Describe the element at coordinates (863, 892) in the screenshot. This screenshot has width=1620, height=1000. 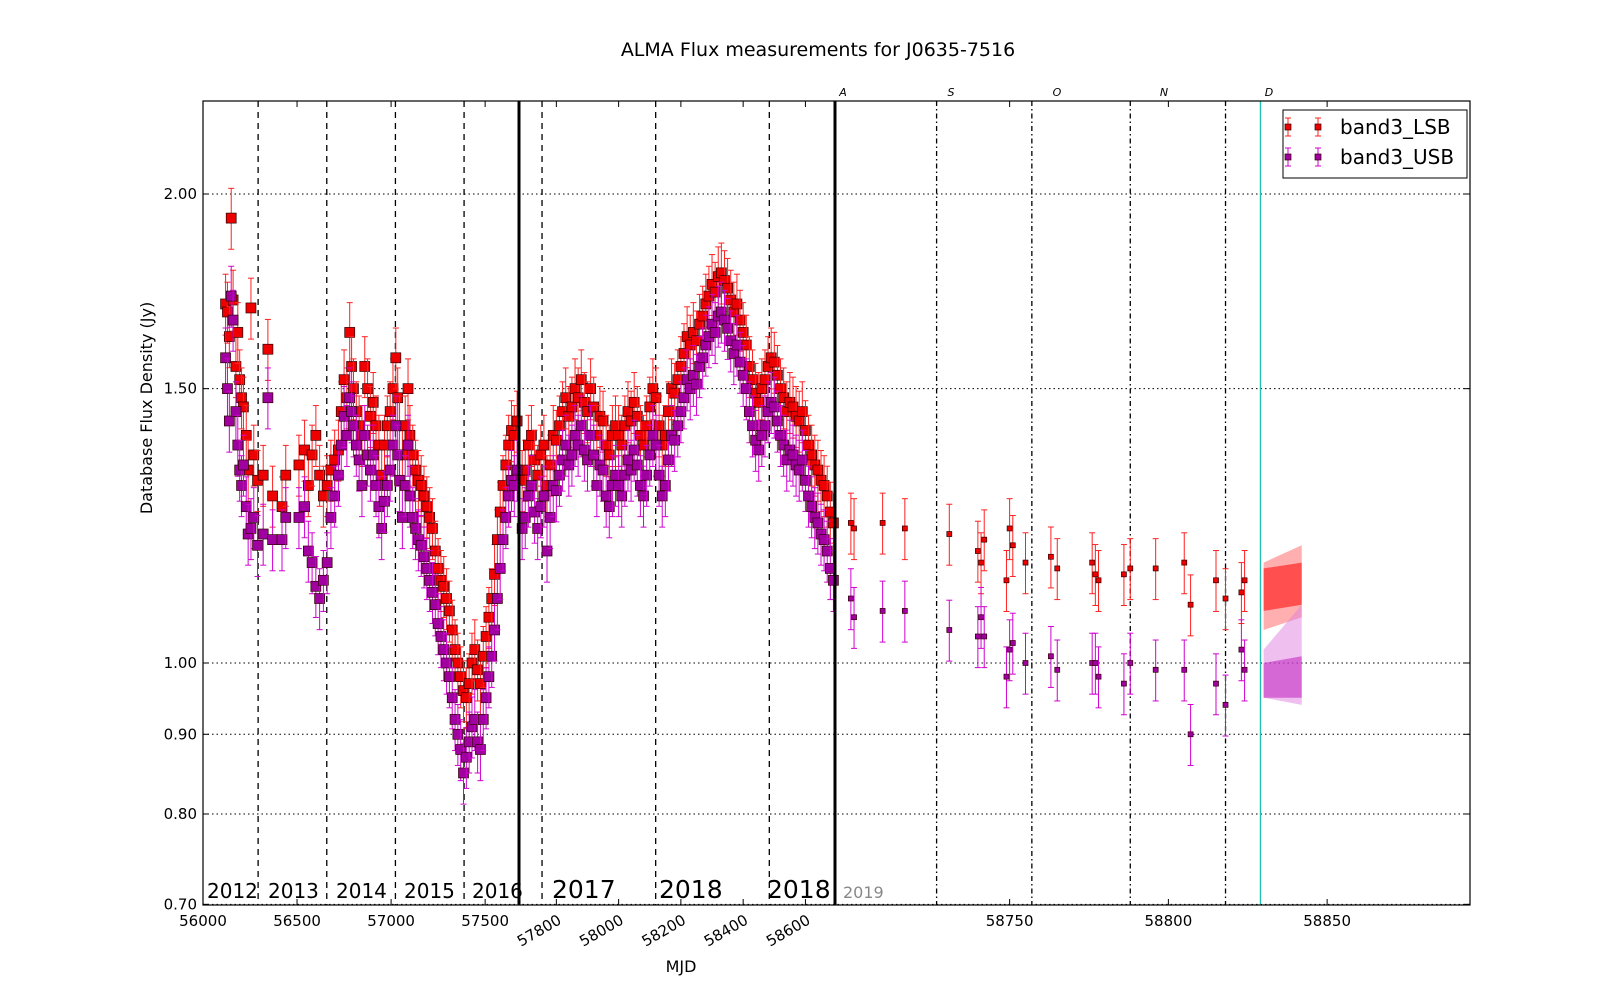
I see `year-label: 2019` at that location.